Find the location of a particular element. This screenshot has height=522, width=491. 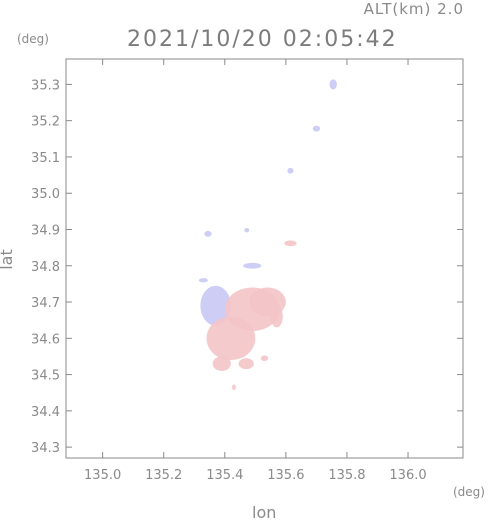

y-tick-label: 34.4 is located at coordinates (45, 412).